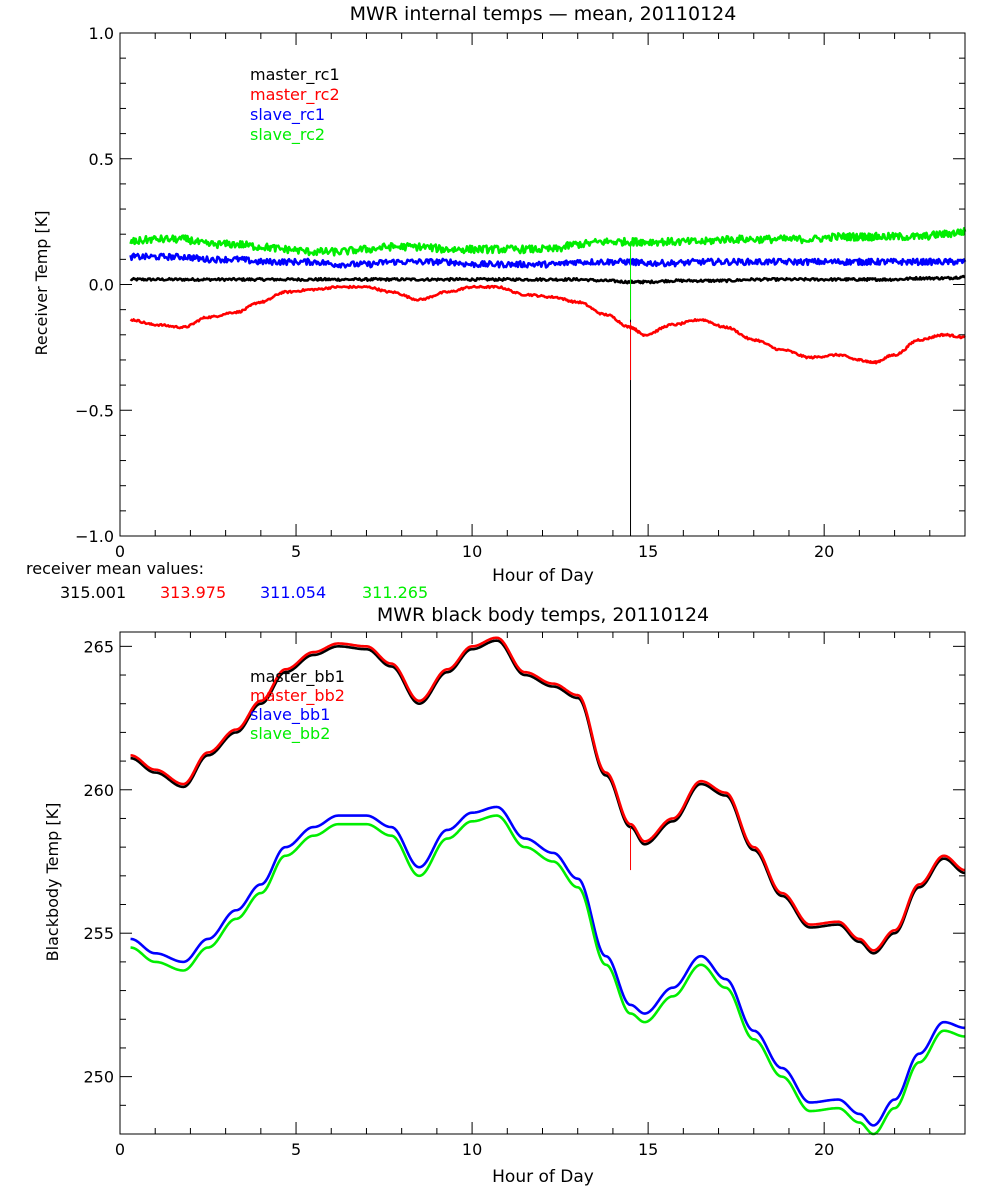 This screenshot has width=1000, height=1200. Describe the element at coordinates (41, 282) in the screenshot. I see `receiver-y-axis-label: Receiver Temp [K]` at that location.